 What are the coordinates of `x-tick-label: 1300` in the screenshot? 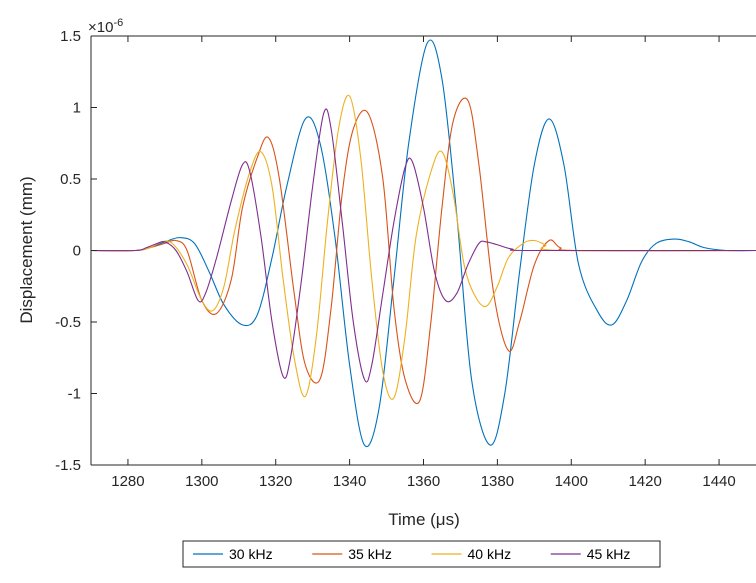 It's located at (201, 481).